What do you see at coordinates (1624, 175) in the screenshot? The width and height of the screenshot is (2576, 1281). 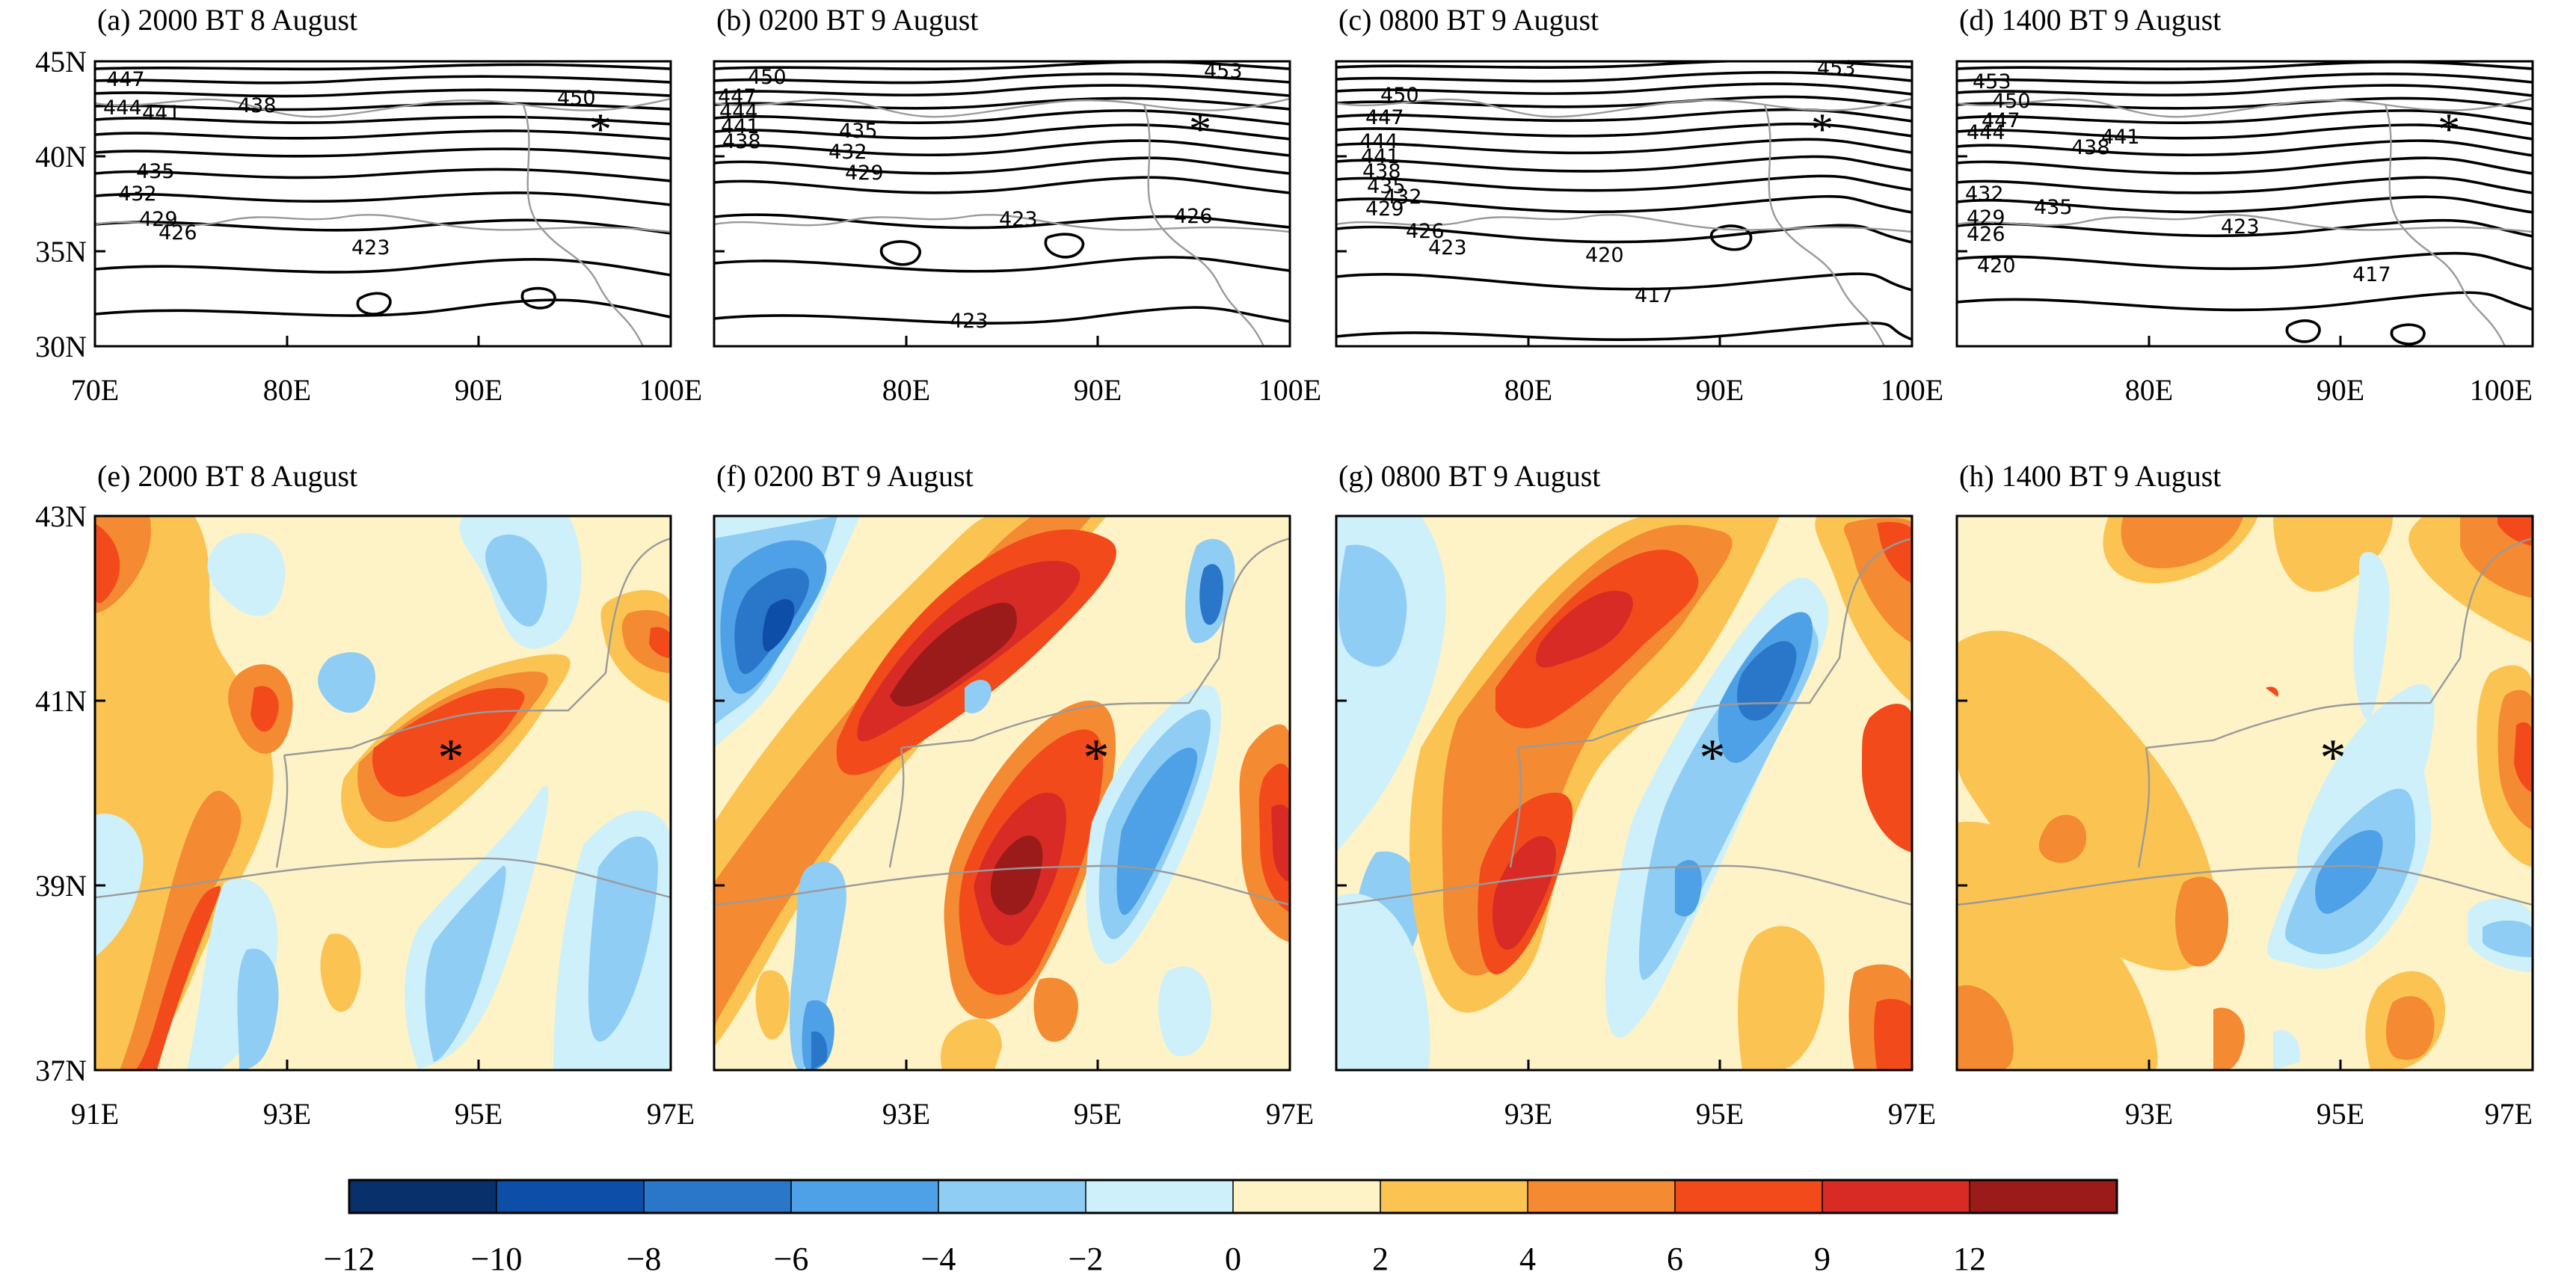 I see `panel-c: (c) 0800 BT 9 August` at bounding box center [1624, 175].